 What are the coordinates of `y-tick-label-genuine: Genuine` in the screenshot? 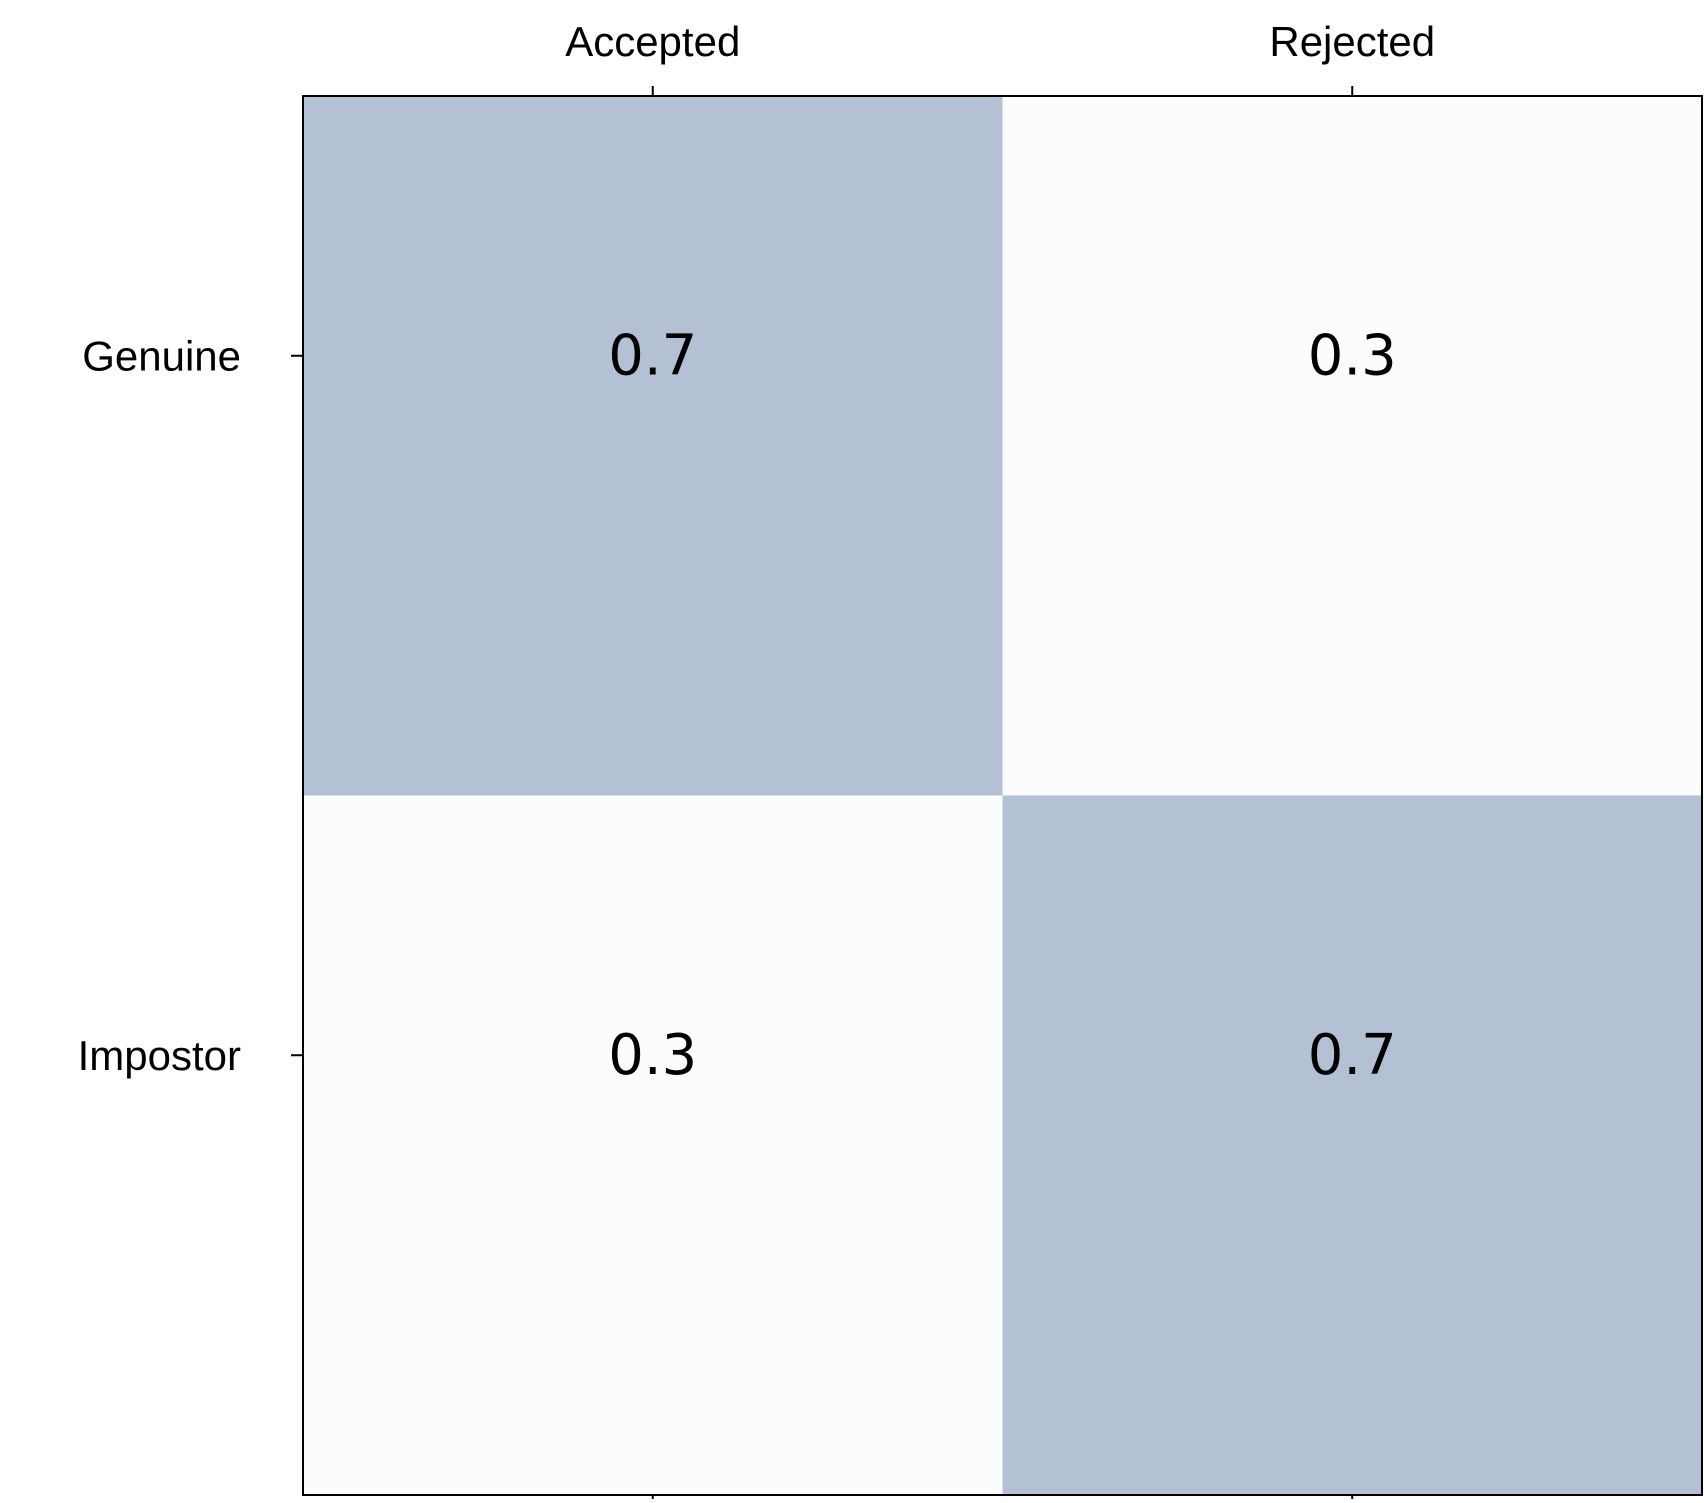 It's located at (161, 355).